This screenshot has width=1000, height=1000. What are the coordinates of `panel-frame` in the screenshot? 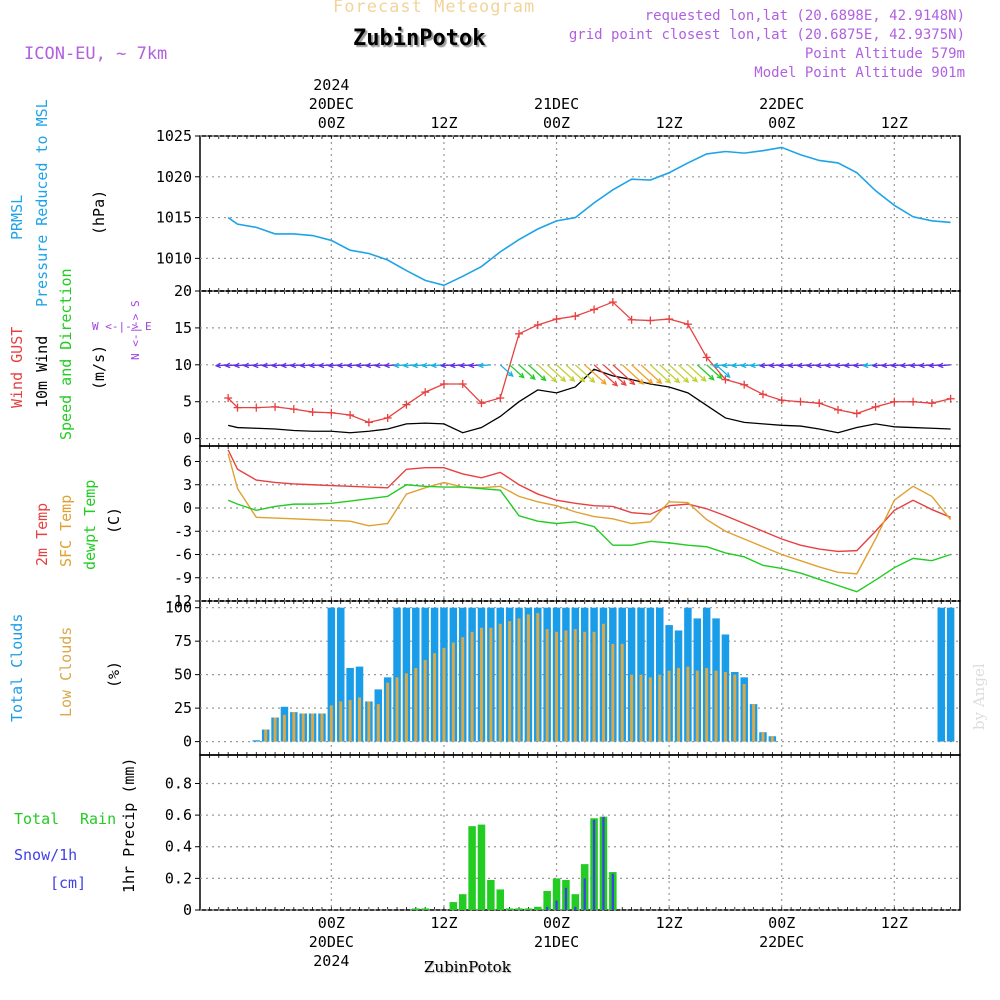 It's located at (580, 832).